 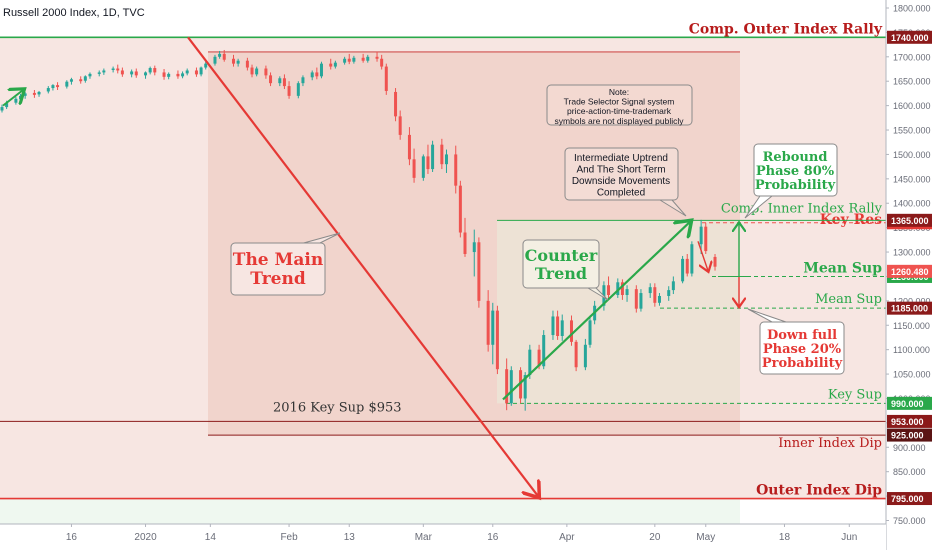 I want to click on price-tag-text: 1740.000, so click(x=910, y=38).